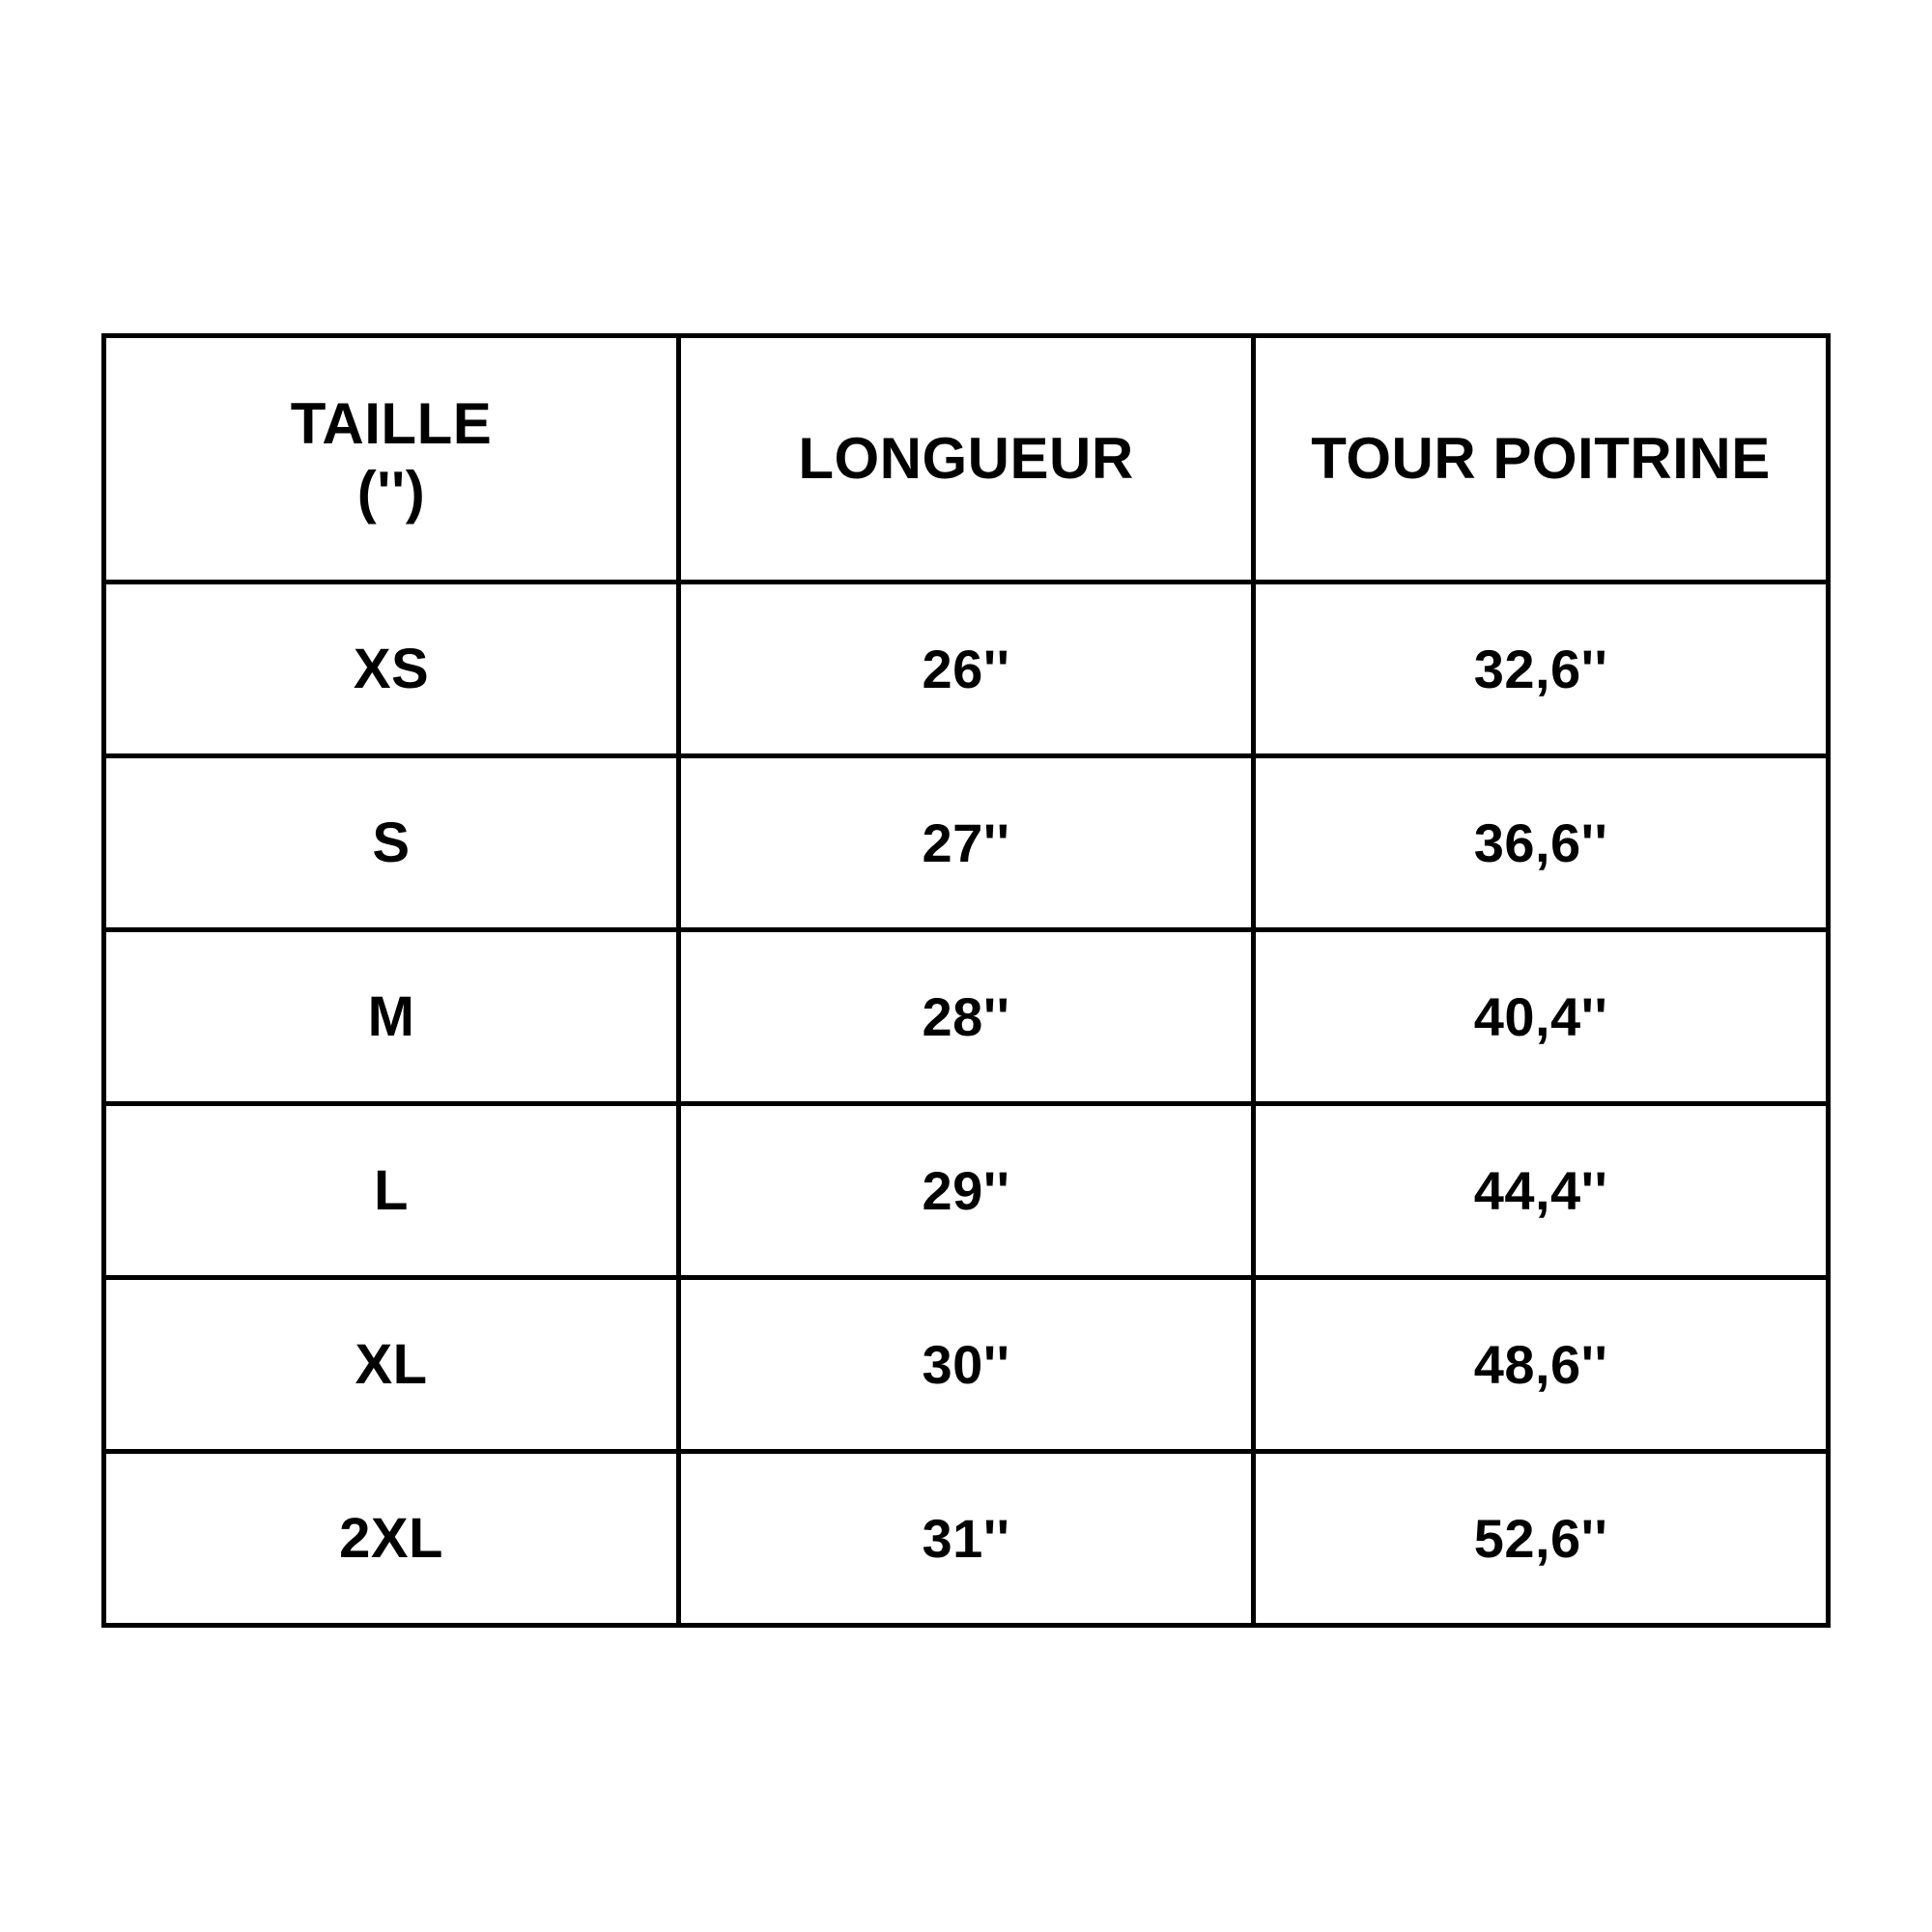 Image resolution: width=1932 pixels, height=1932 pixels. I want to click on cell-size: L, so click(391, 1190).